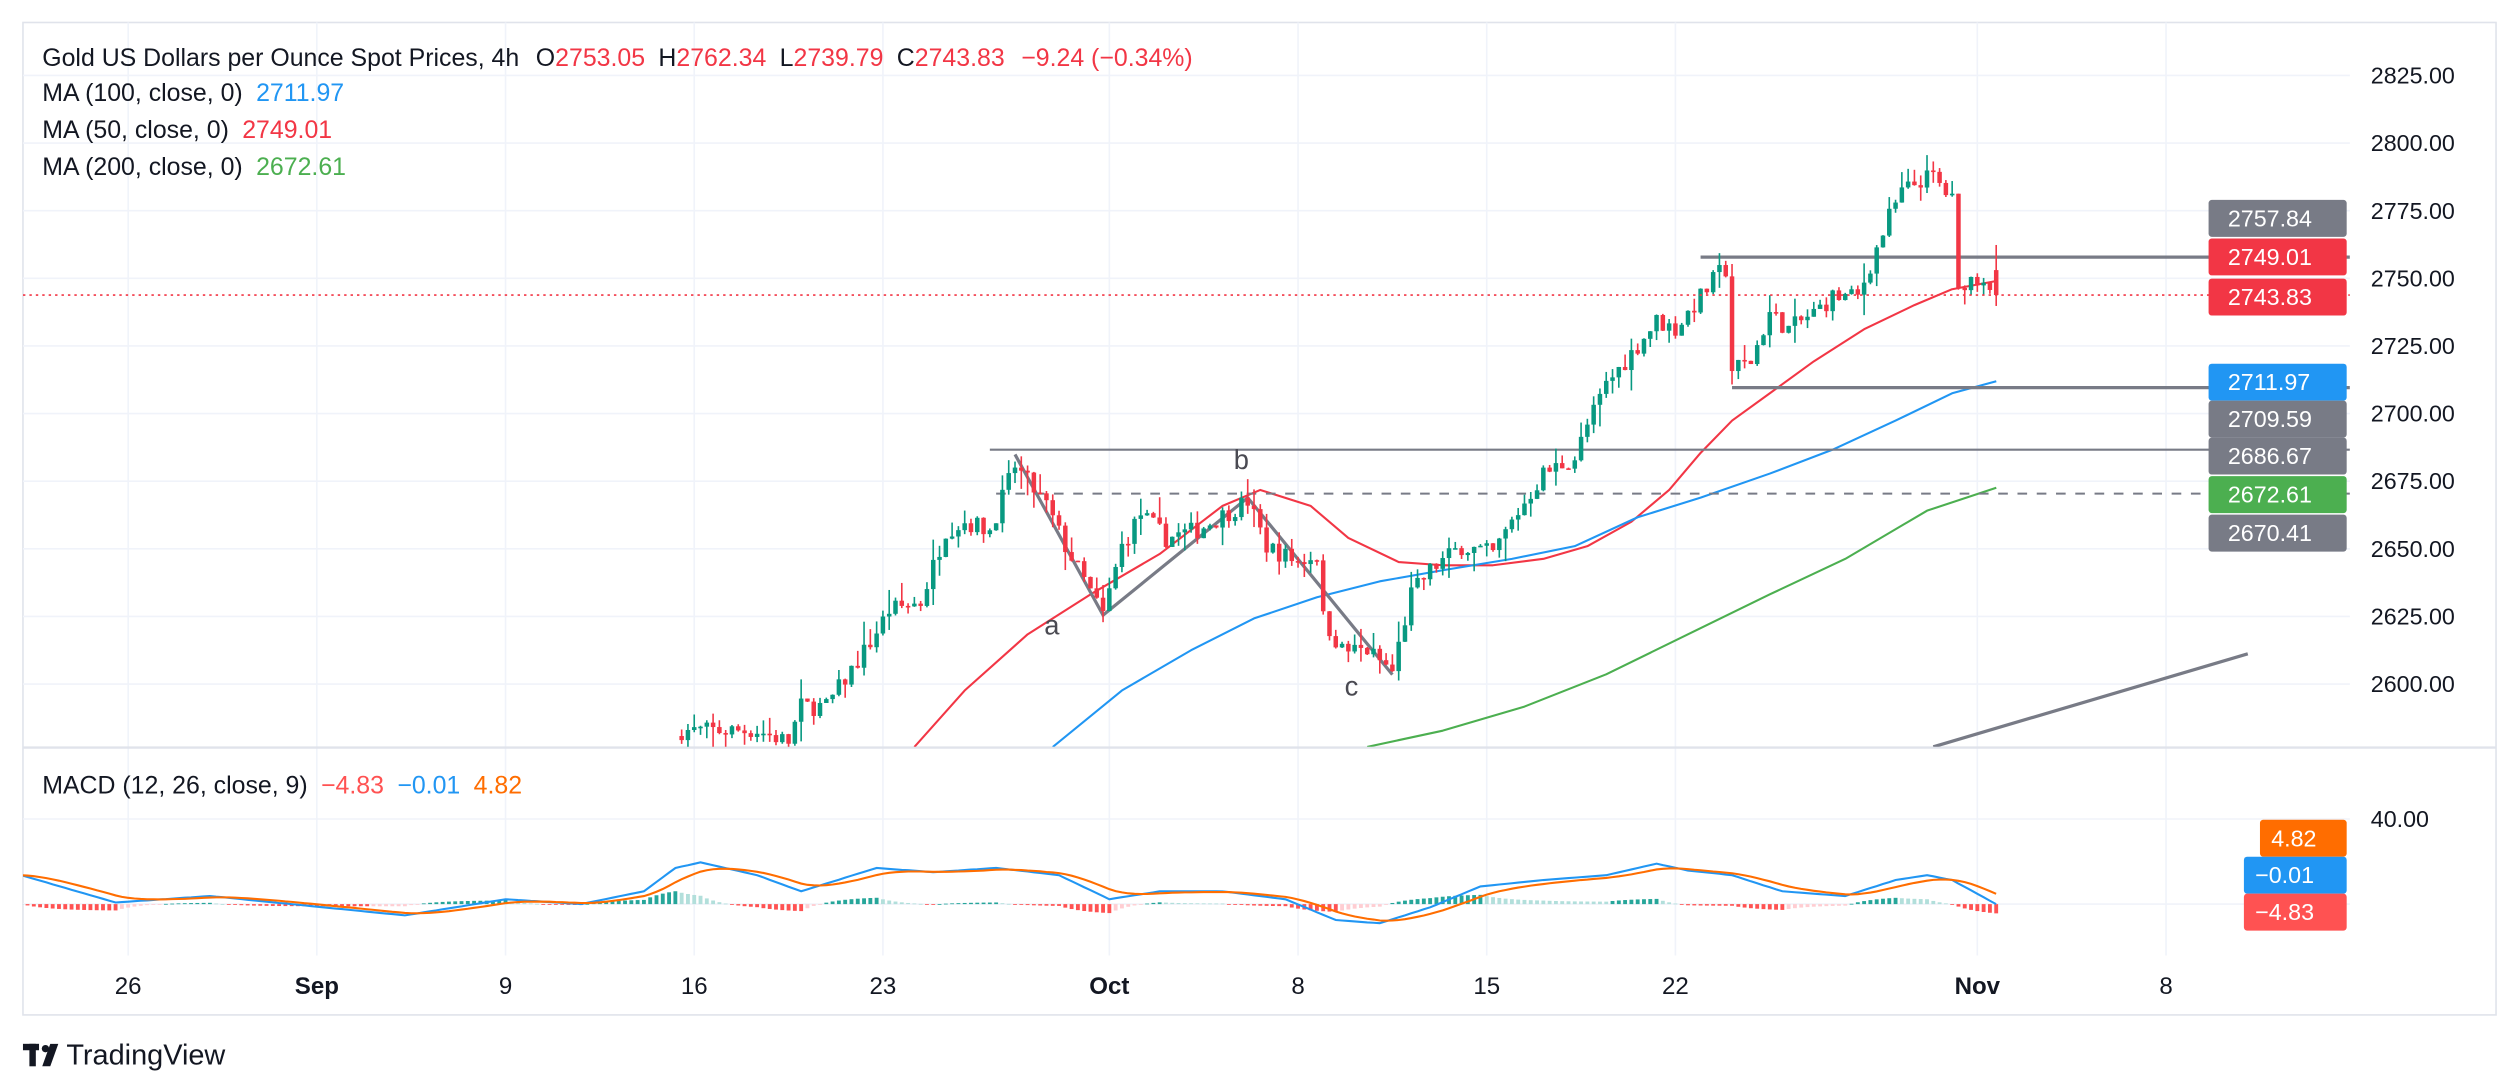 The image size is (2519, 1092). What do you see at coordinates (1203, 564) in the screenshot?
I see `abc-zigzag` at bounding box center [1203, 564].